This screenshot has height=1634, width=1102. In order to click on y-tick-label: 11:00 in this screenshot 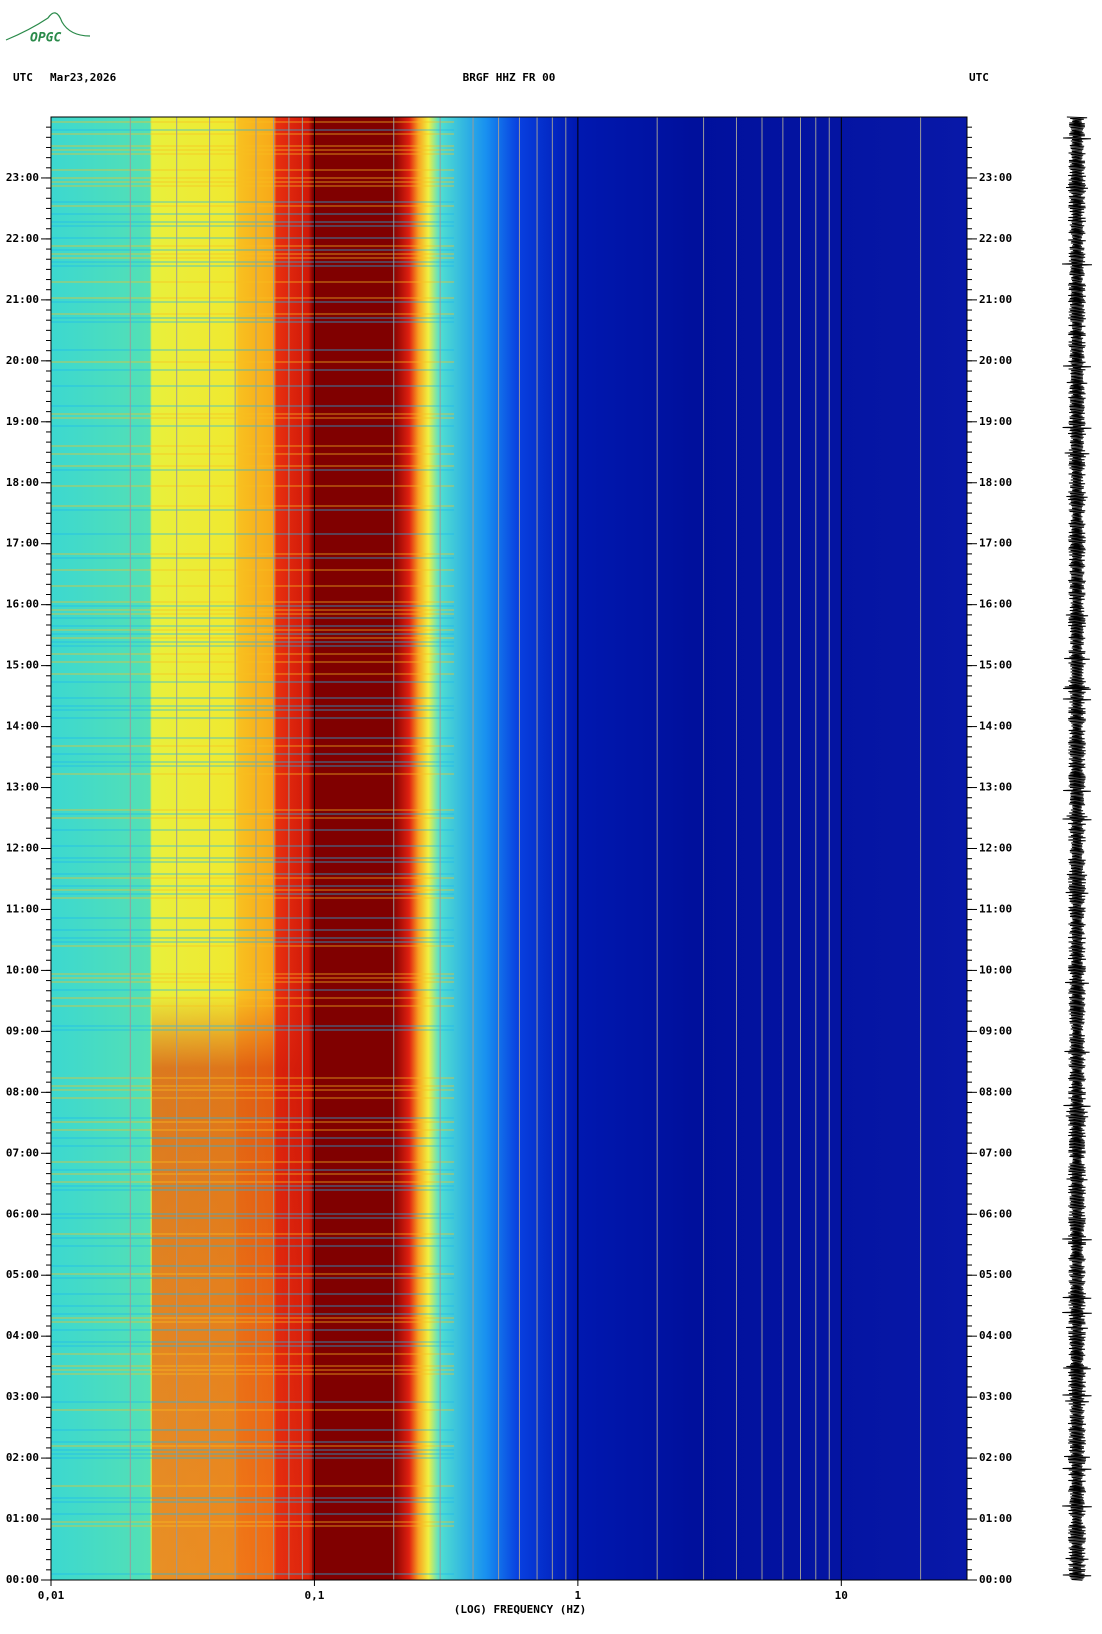, I will do `click(22, 908)`.